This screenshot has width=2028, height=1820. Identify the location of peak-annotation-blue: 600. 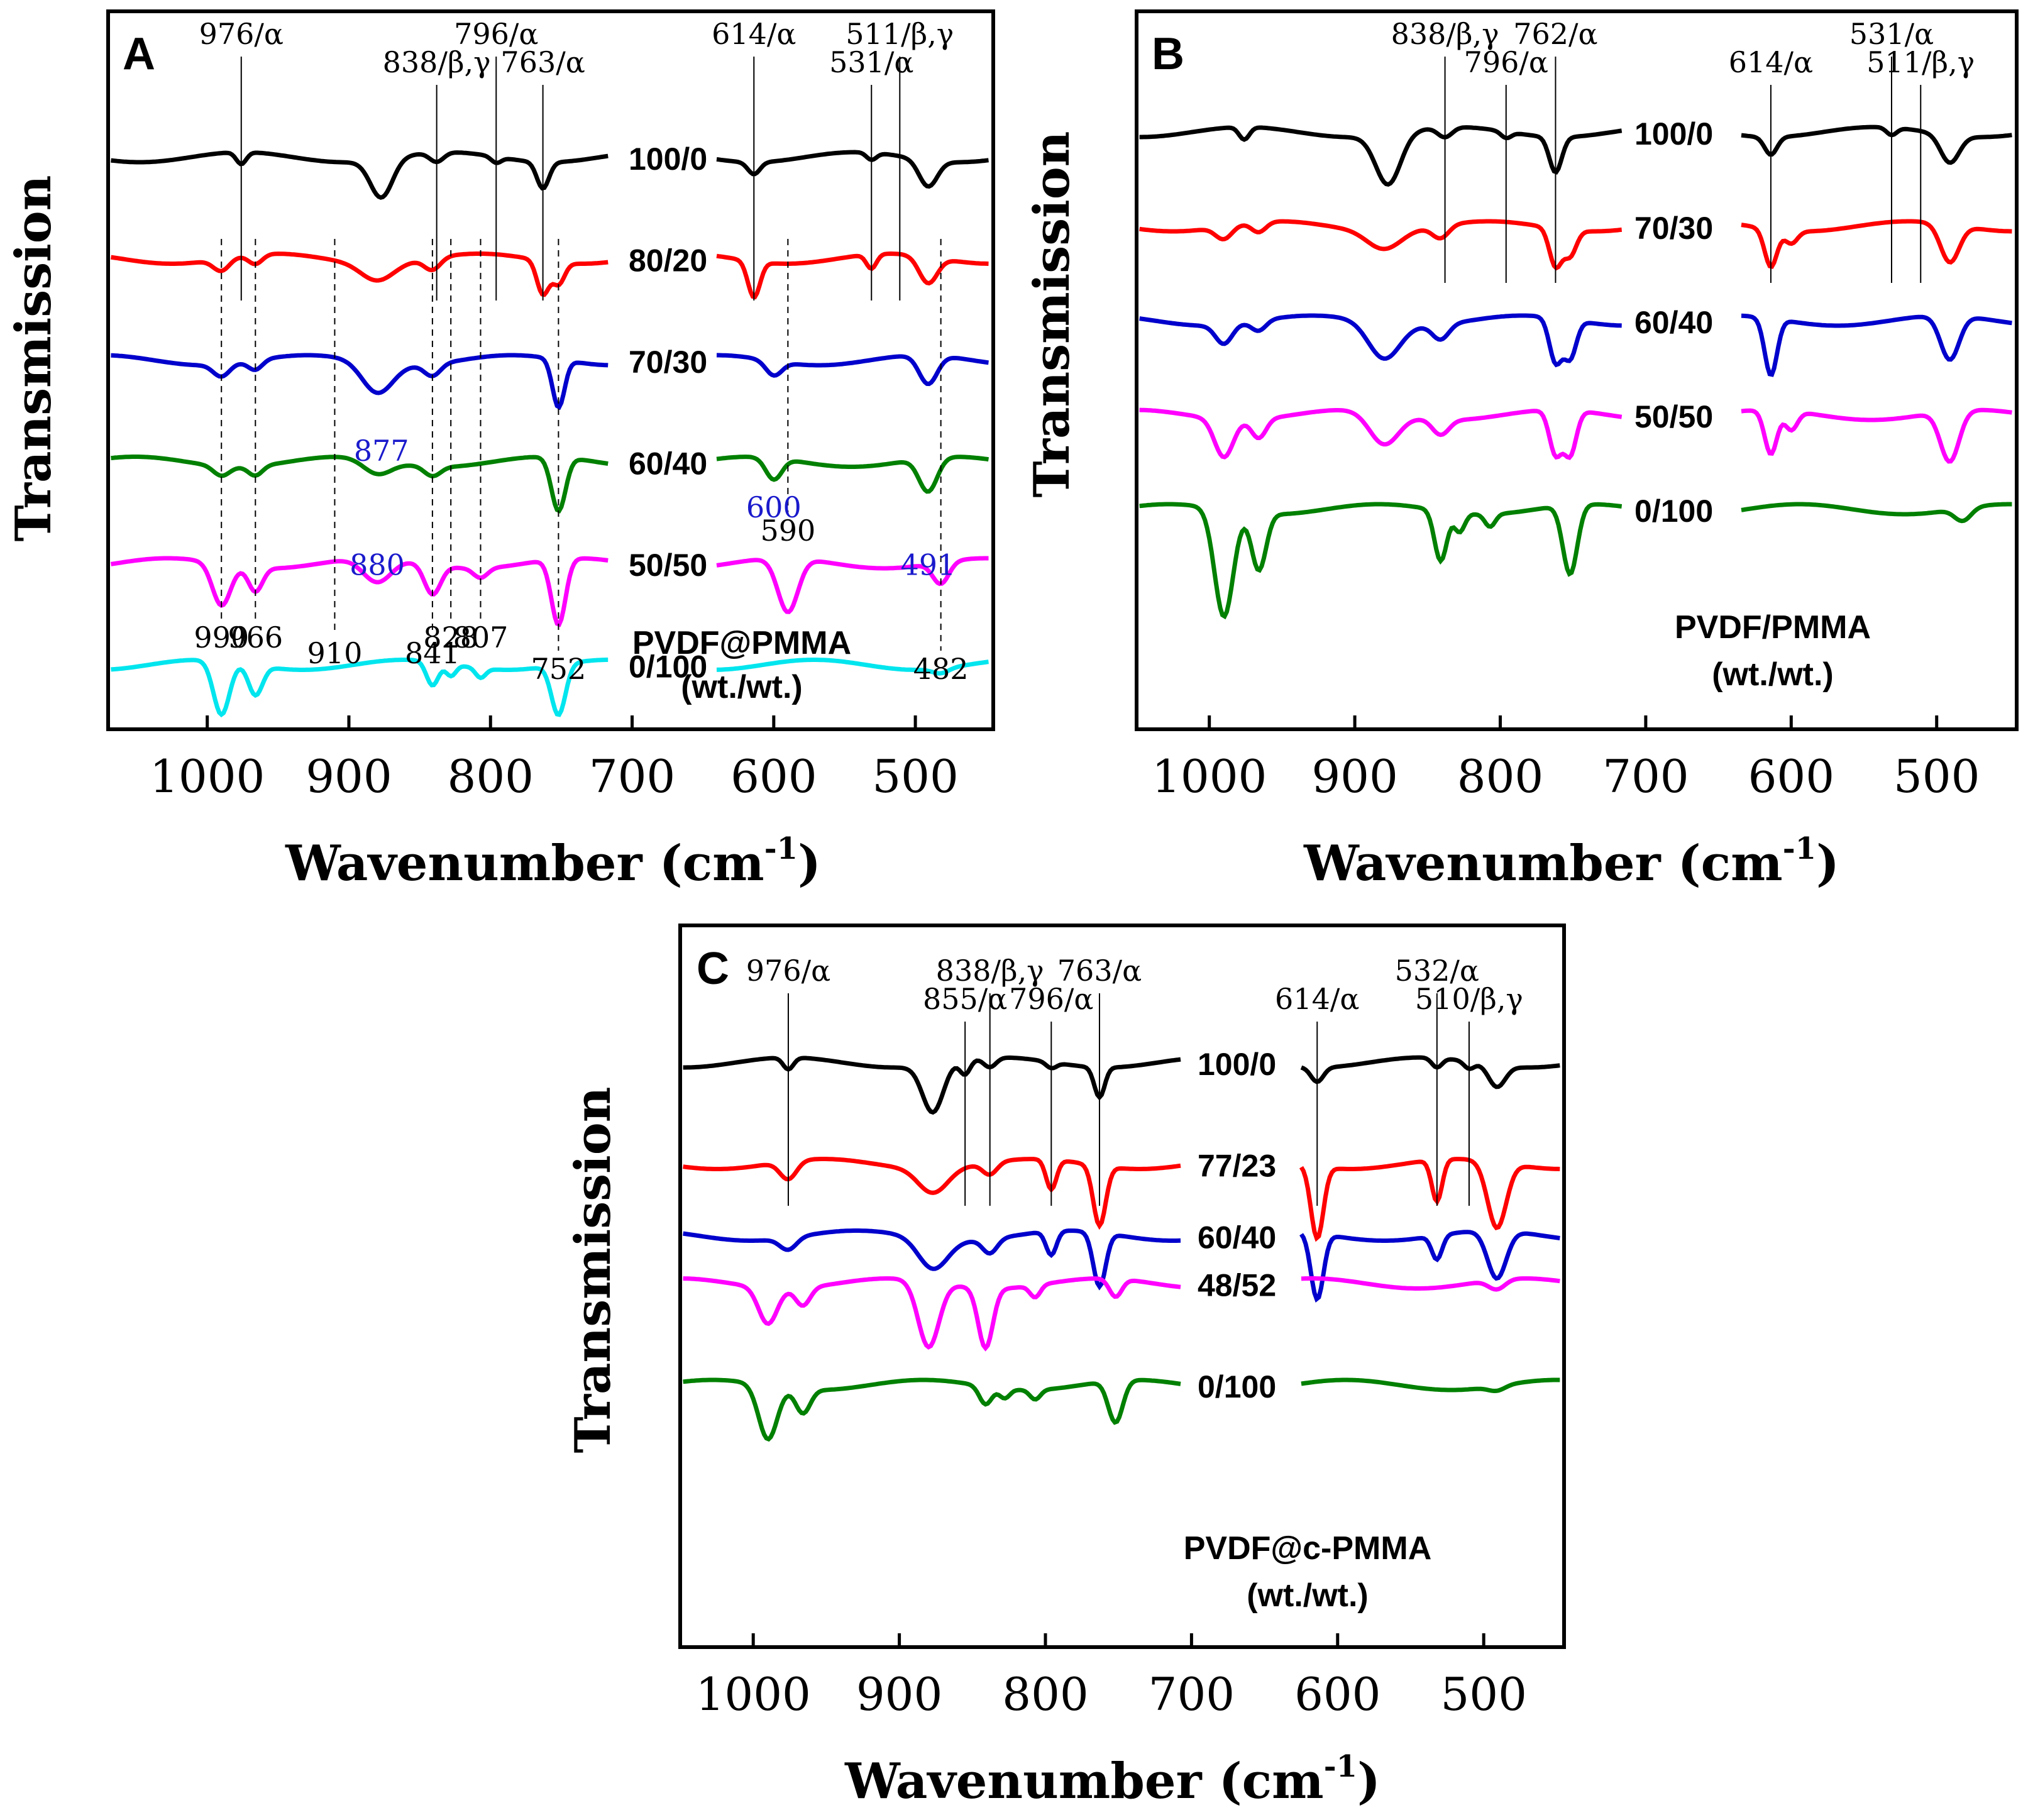
(774, 507).